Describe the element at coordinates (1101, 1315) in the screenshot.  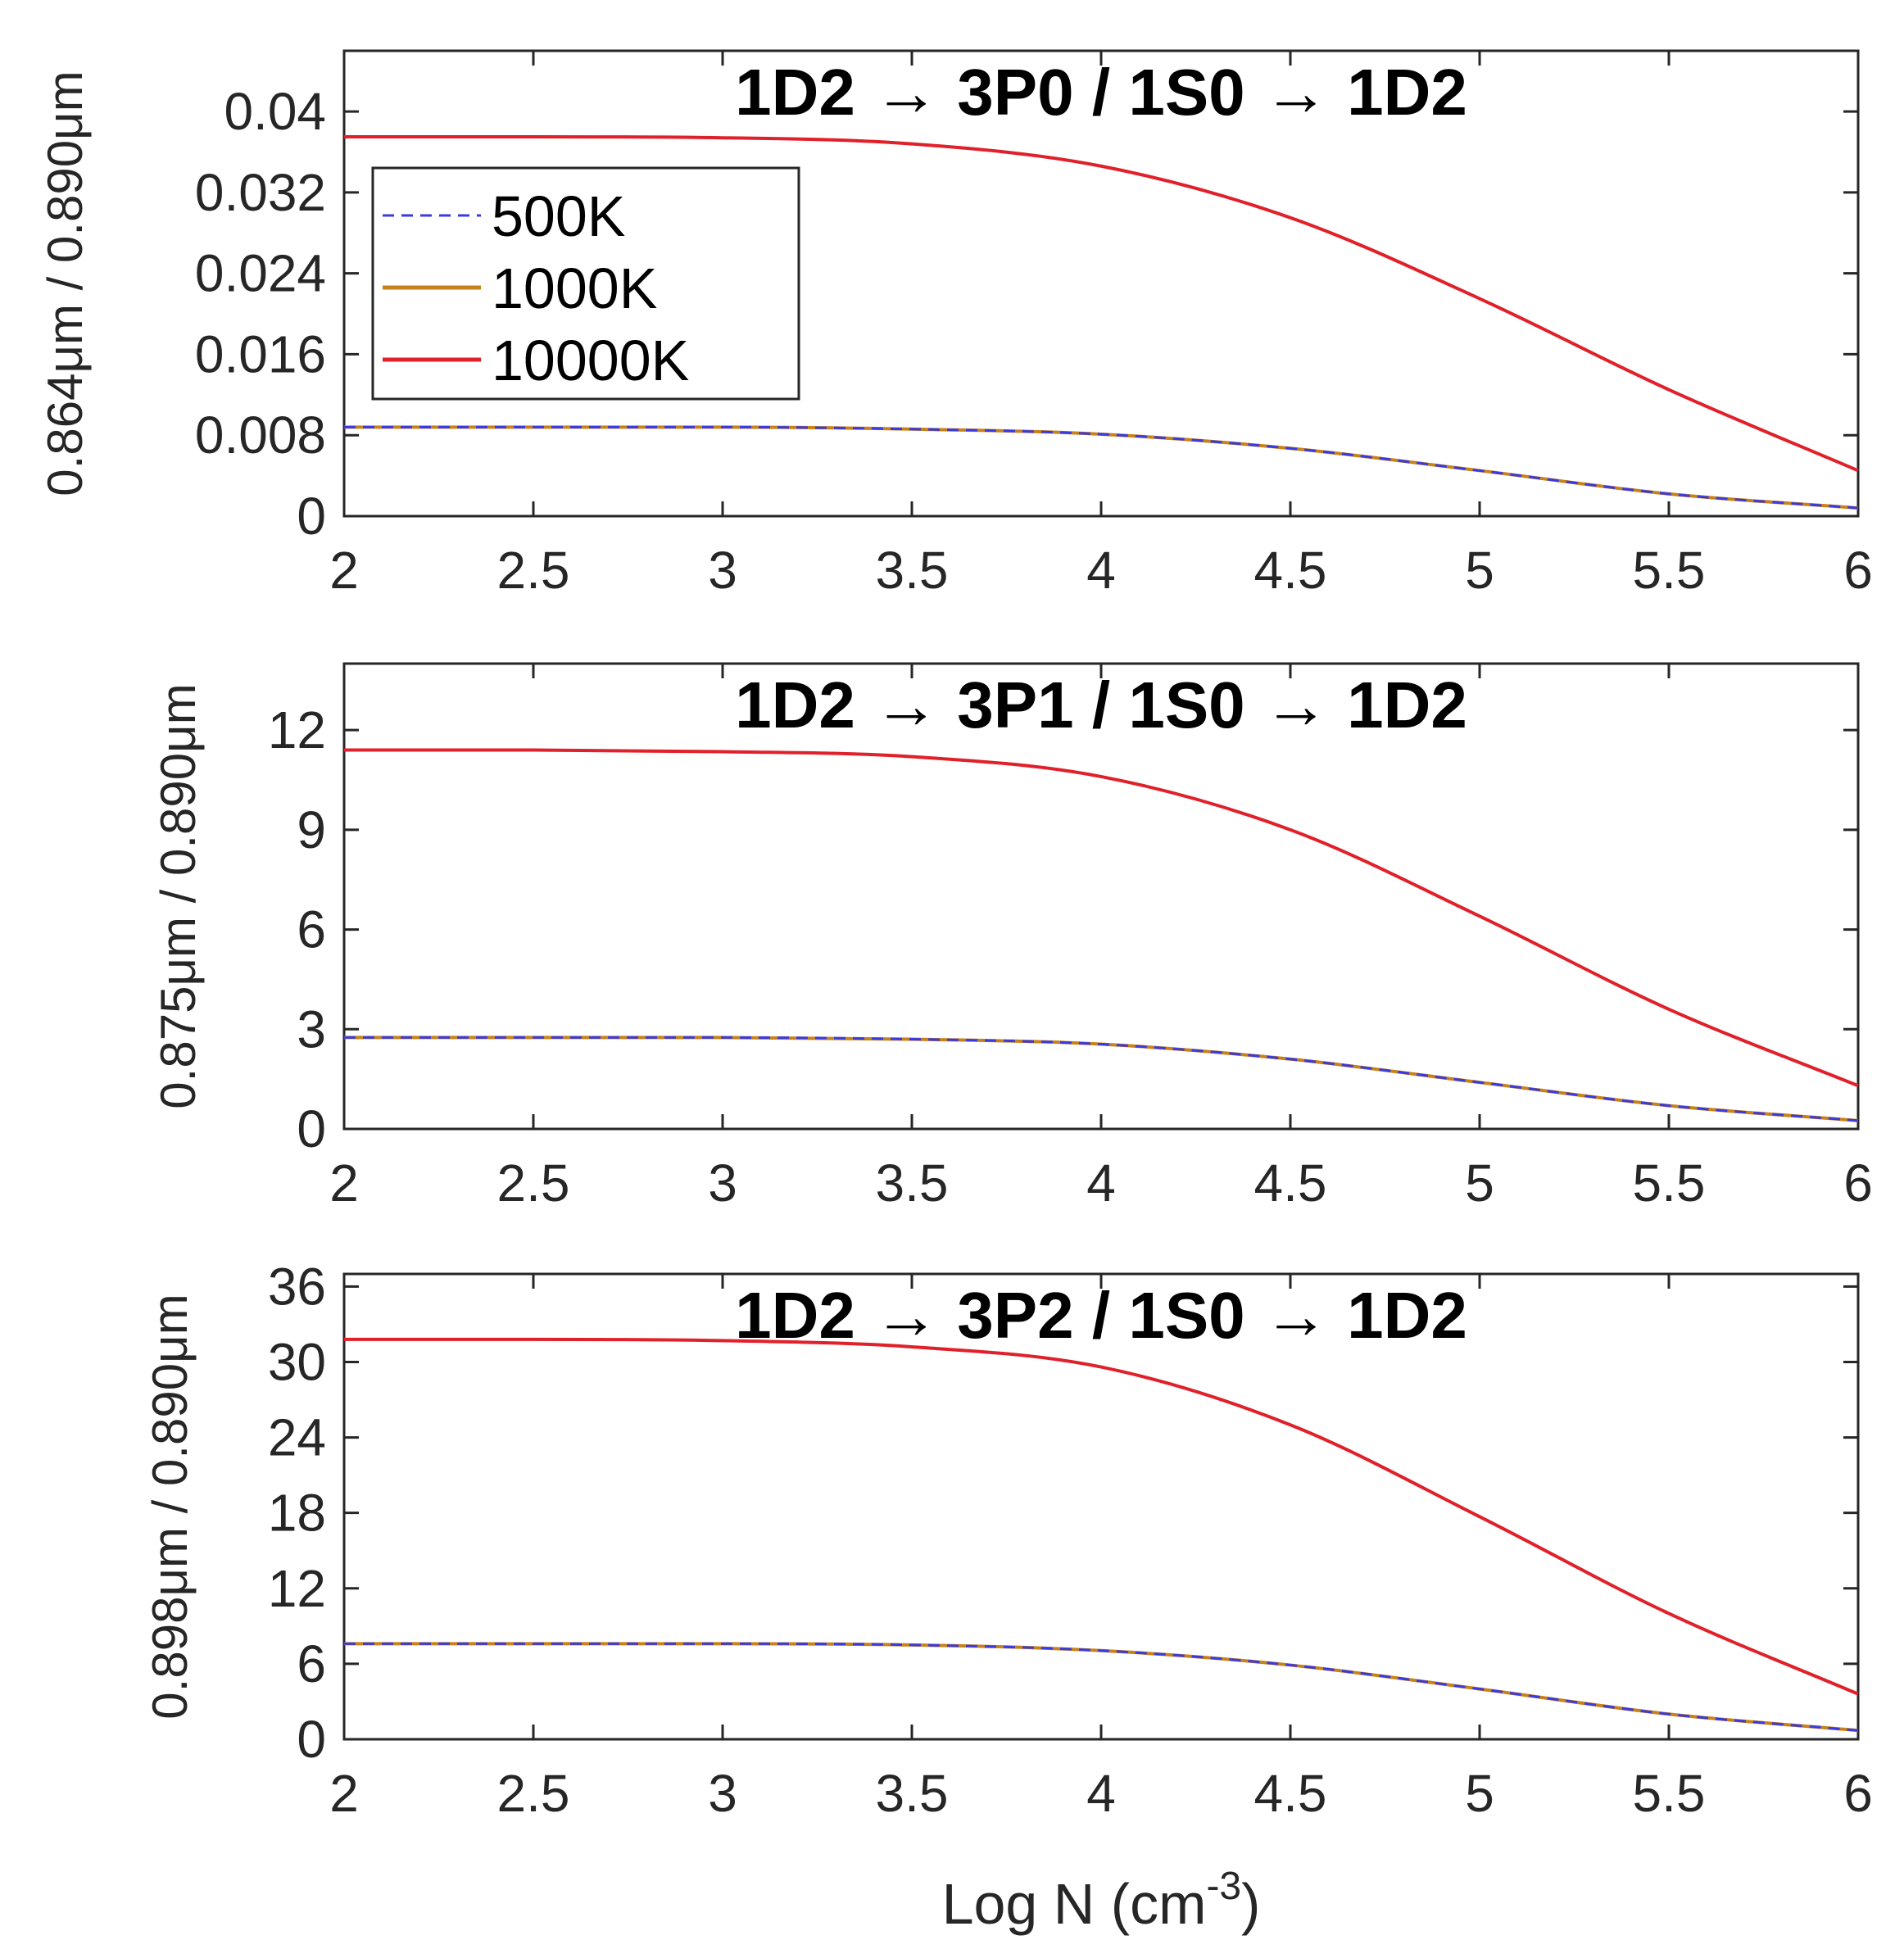
I see `panel-title-3: 1D2 → 3P2 / 1S0 → 1D2` at that location.